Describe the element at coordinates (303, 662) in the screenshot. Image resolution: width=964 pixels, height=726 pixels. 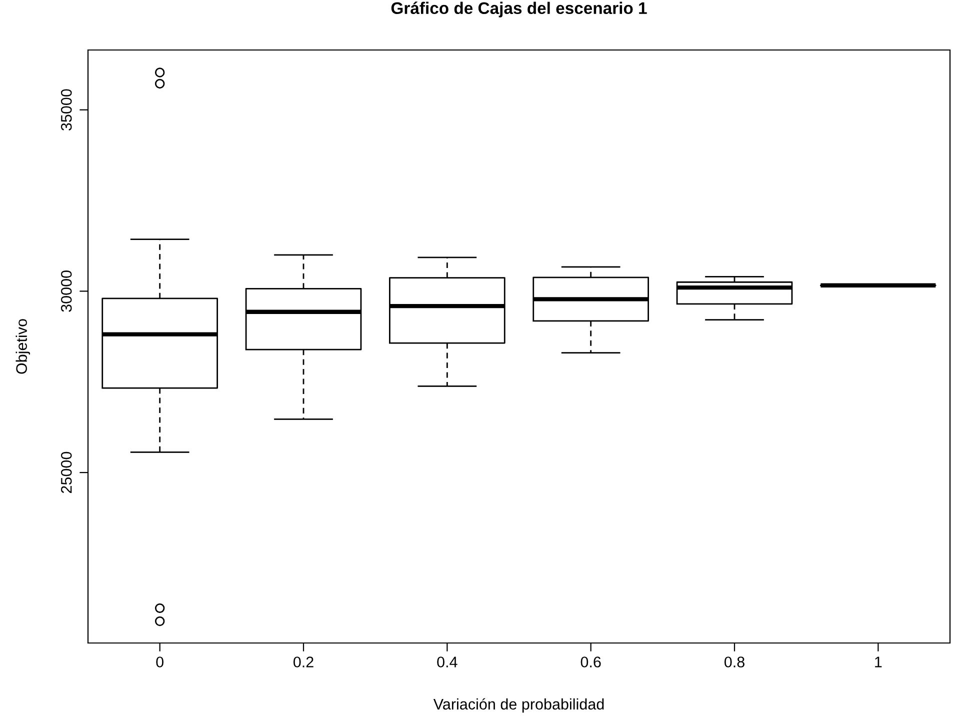
I see `x-tick-label: 0.2` at that location.